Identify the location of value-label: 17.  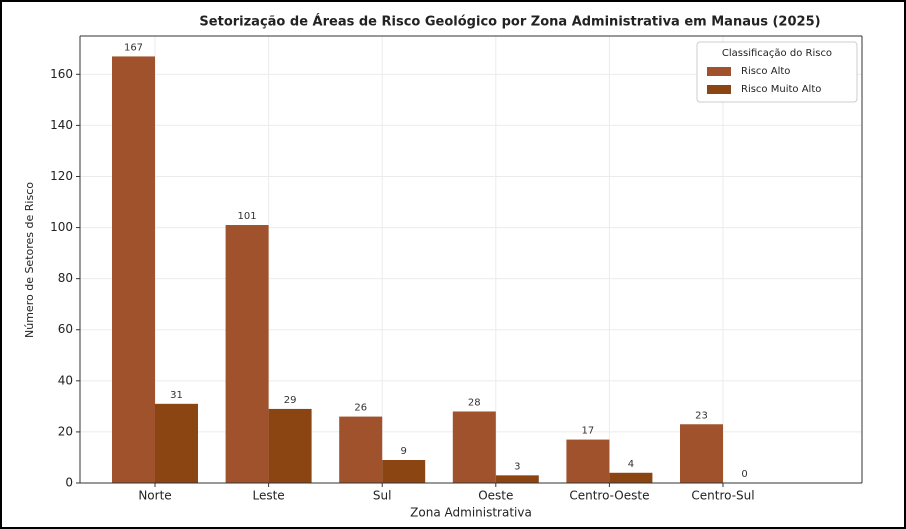
(588, 431).